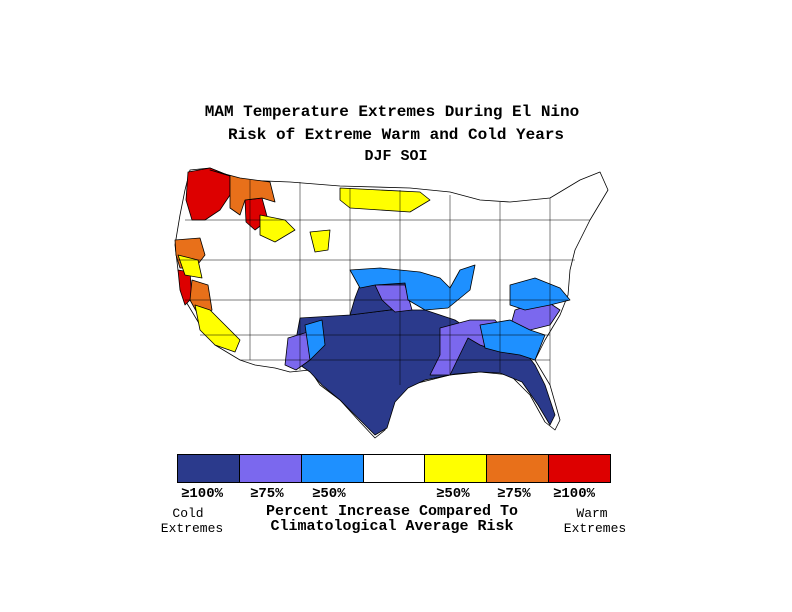 Image resolution: width=792 pixels, height=612 pixels. What do you see at coordinates (267, 494) in the screenshot?
I see `legend-label-cold-75: ≥75%` at bounding box center [267, 494].